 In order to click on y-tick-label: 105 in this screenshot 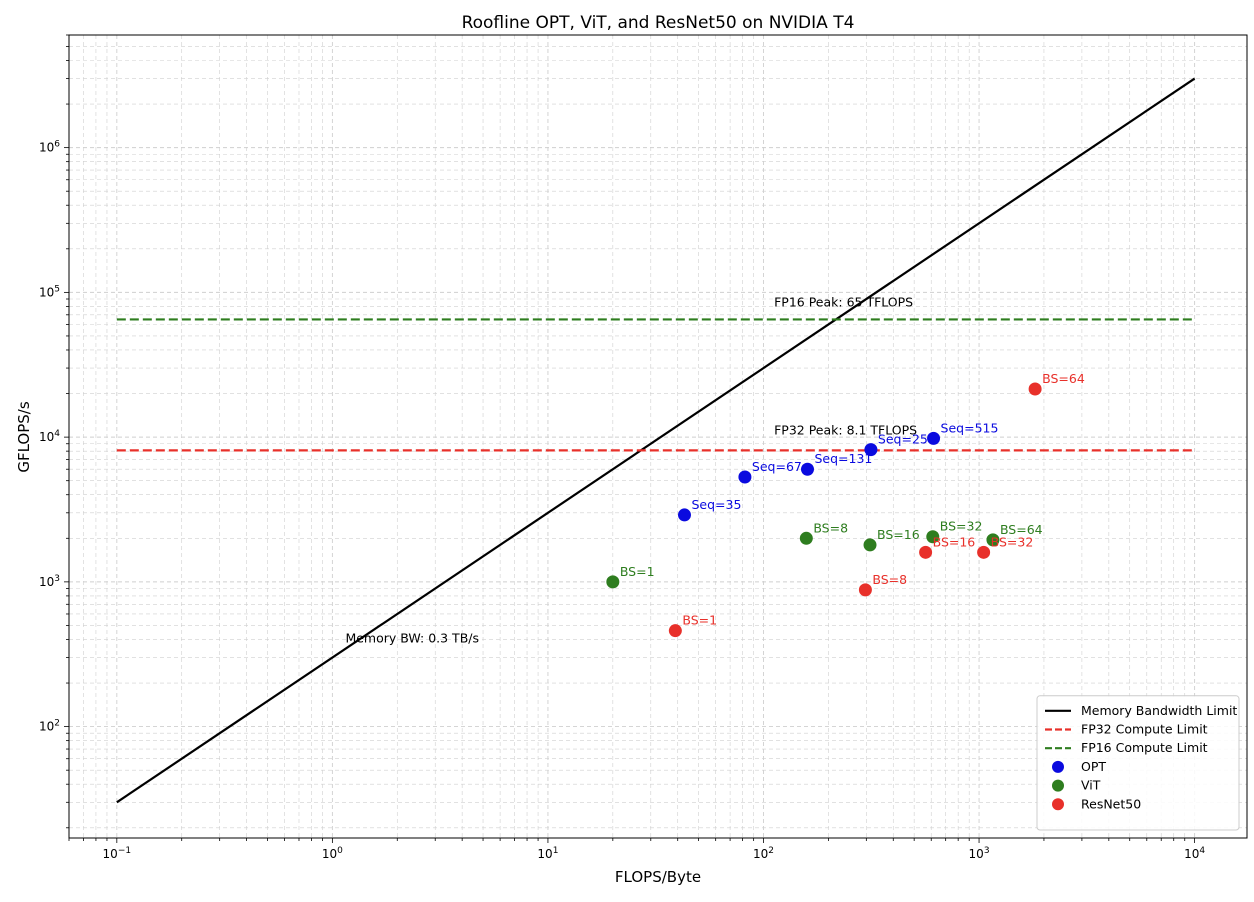, I will do `click(49, 291)`.